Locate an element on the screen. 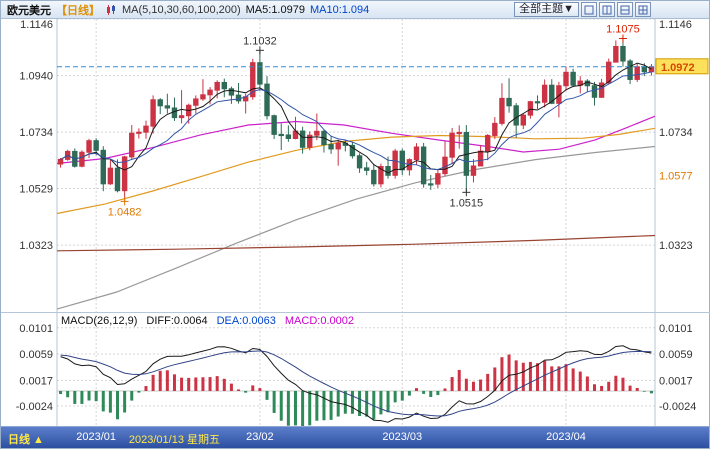 This screenshot has width=710, height=450. macd-macd-value: MACD:0.0002 is located at coordinates (319, 321).